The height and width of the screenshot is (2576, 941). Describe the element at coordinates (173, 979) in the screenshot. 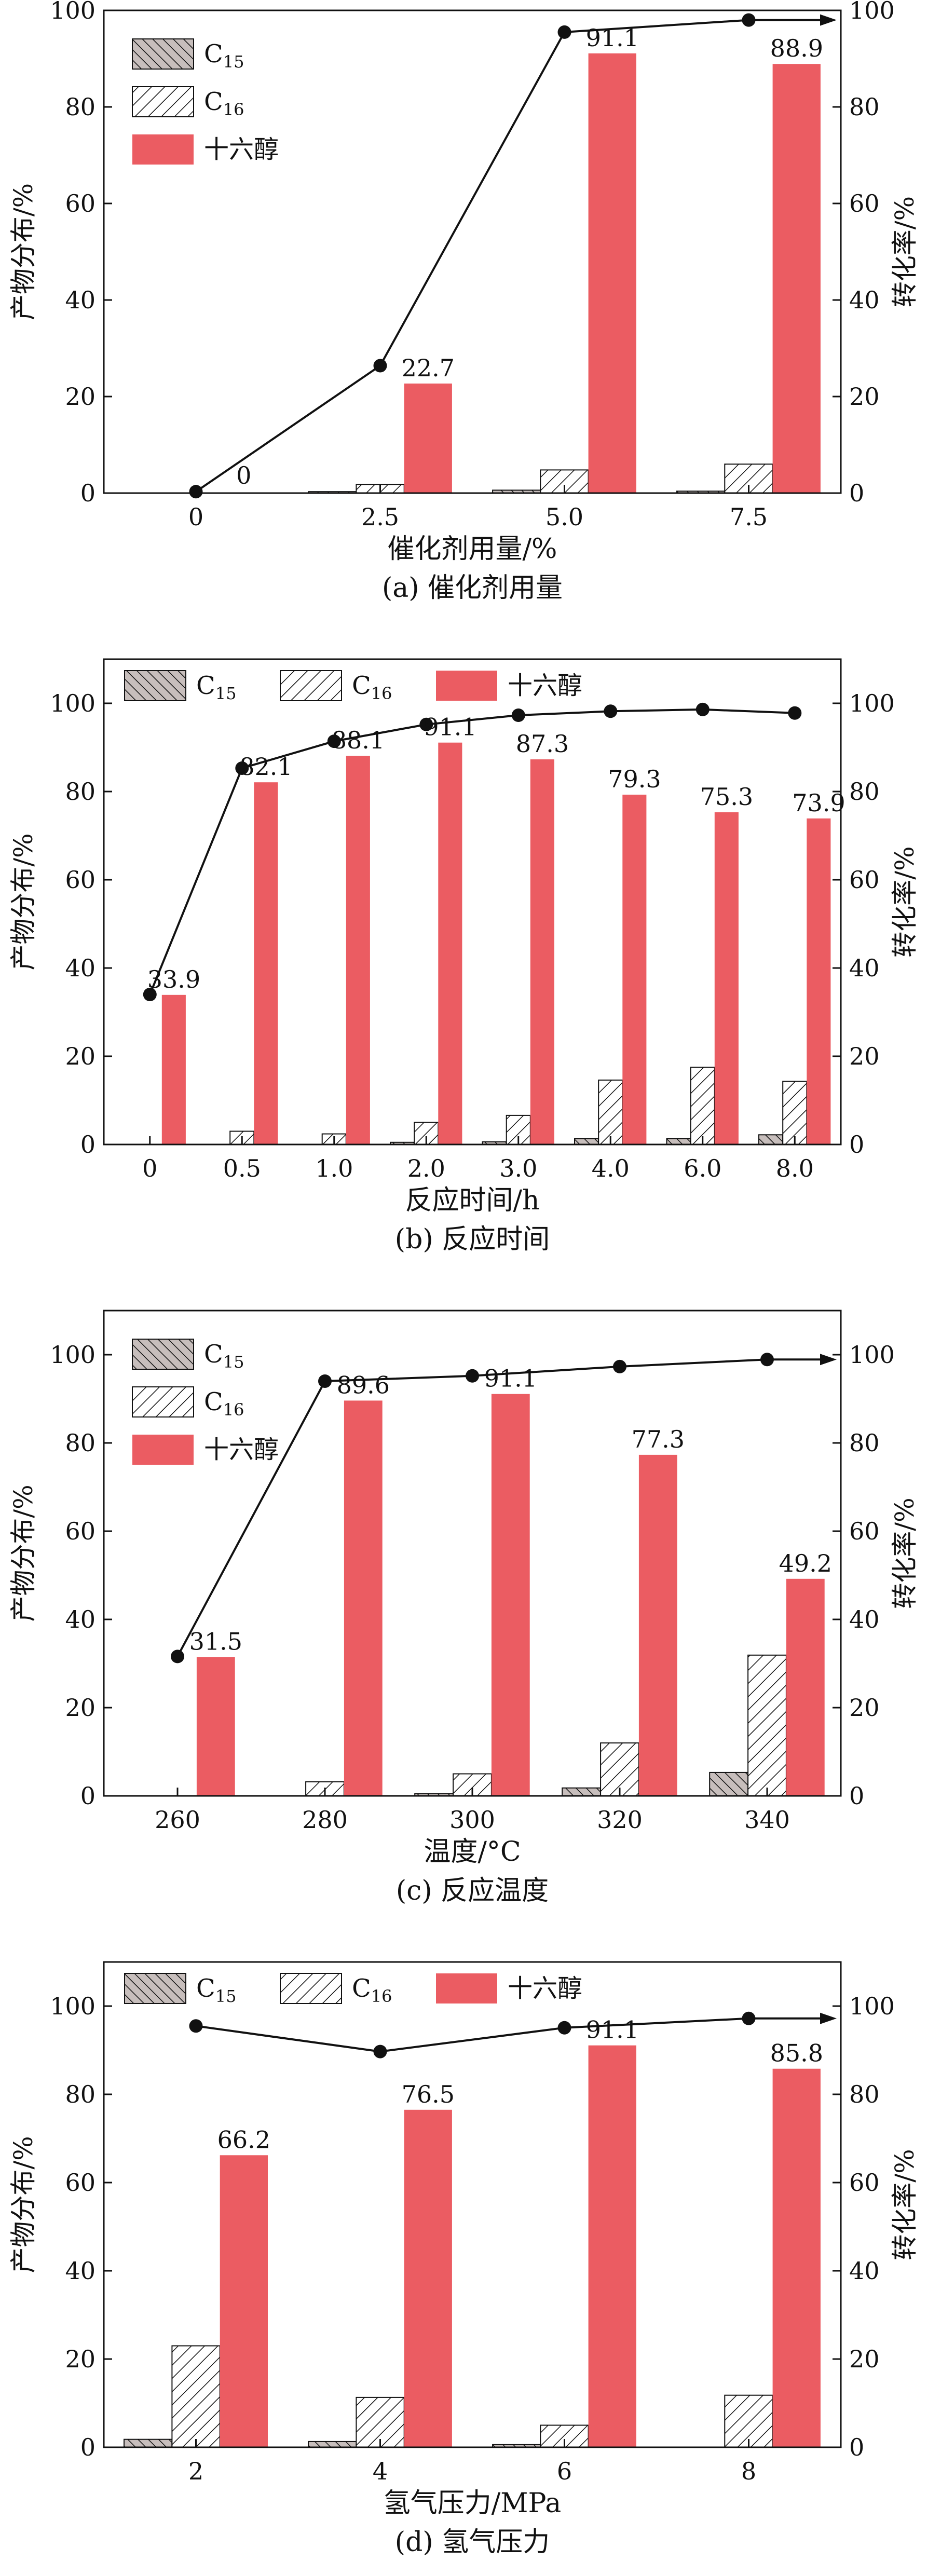

I see `bar-value-label: 33.9` at that location.